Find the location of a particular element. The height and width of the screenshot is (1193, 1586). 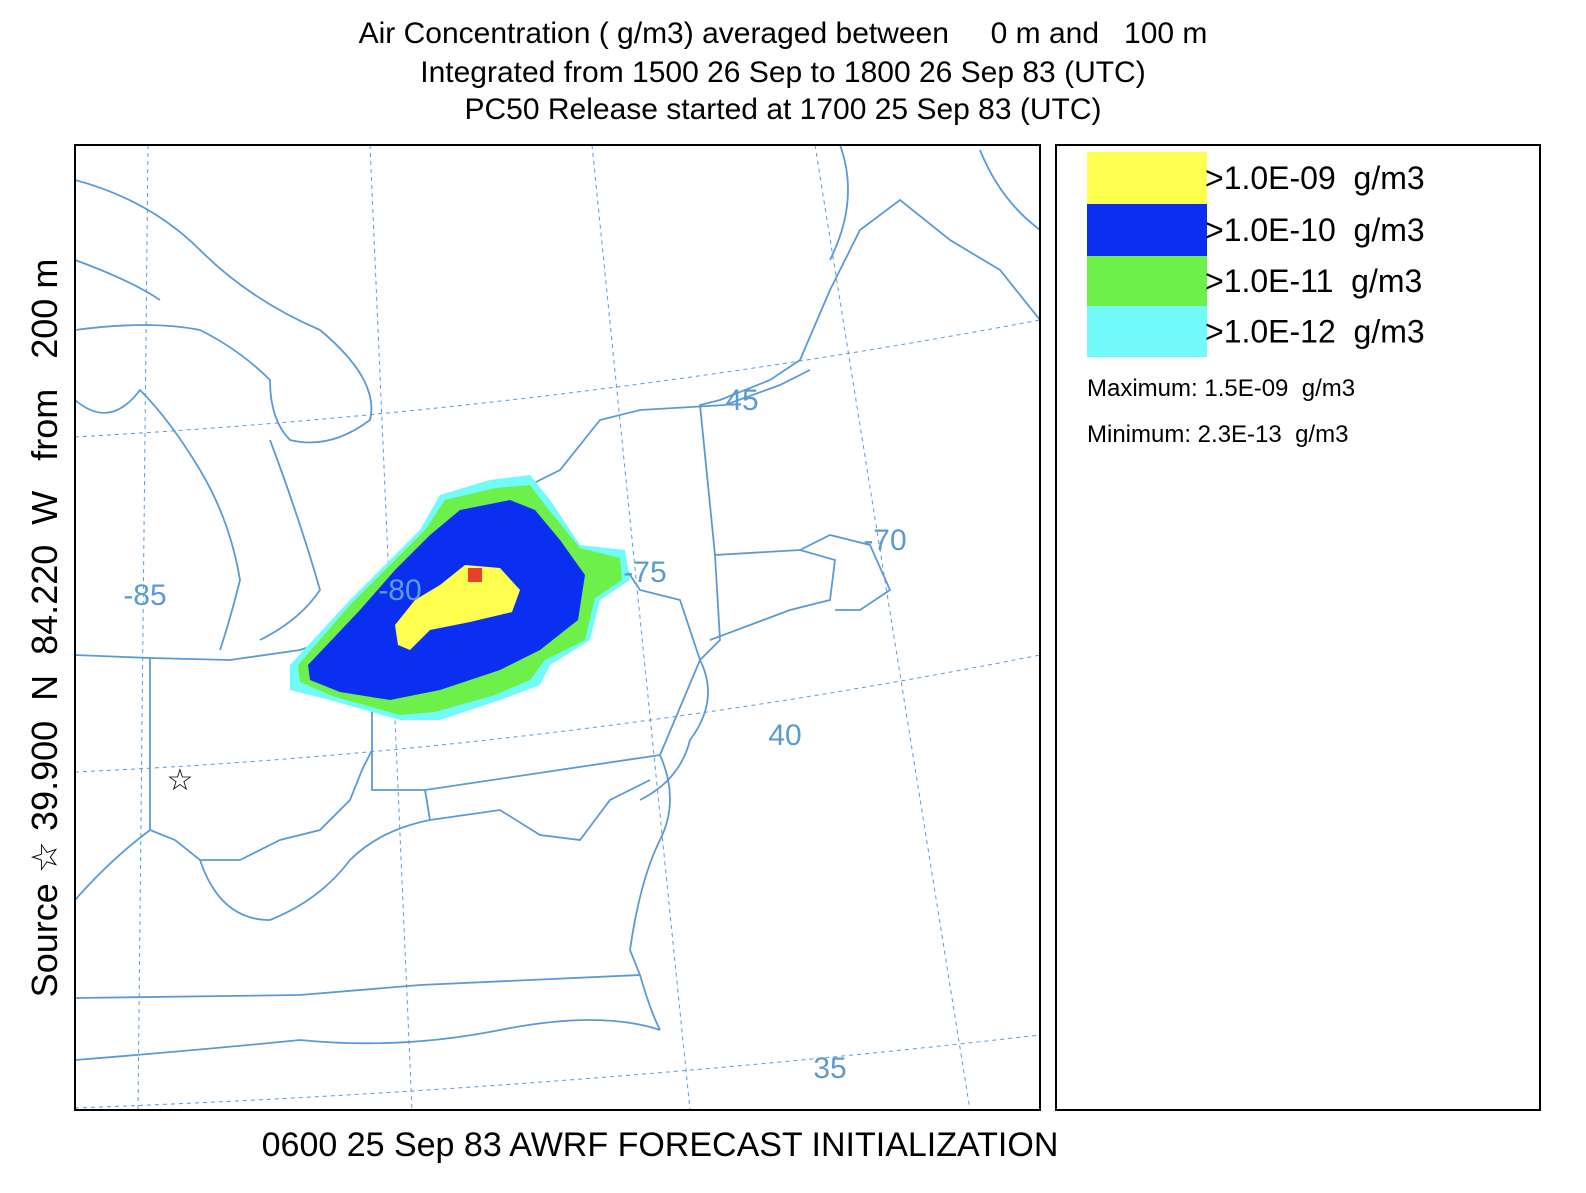

plume is located at coordinates (460, 597).